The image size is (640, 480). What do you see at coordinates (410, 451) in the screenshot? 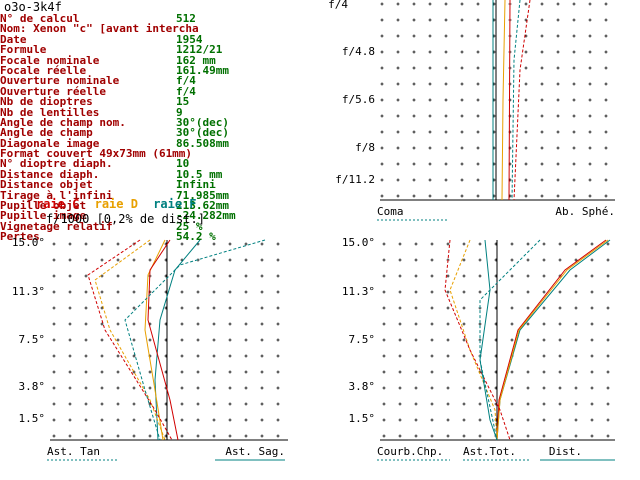
I see `field-footer-left: Courb.Chp.` at bounding box center [410, 451].